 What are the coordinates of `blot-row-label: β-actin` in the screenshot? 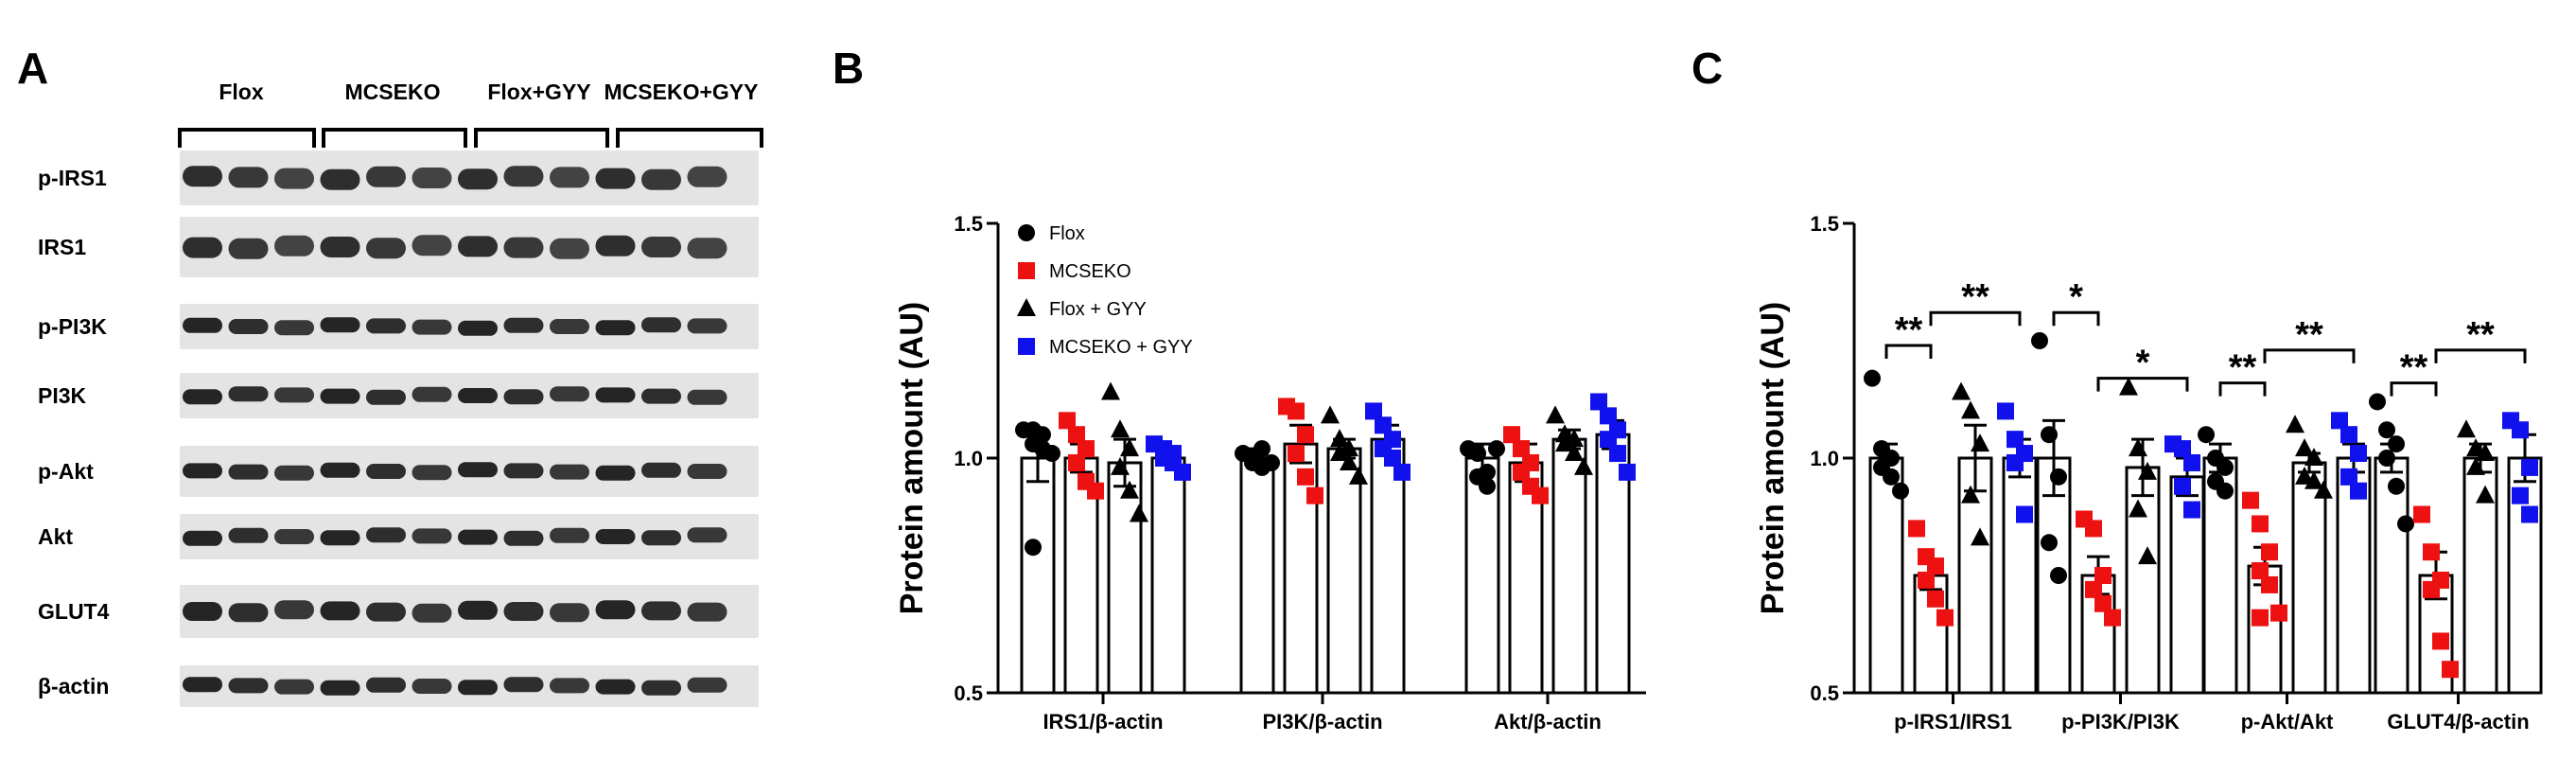 It's located at (73, 686).